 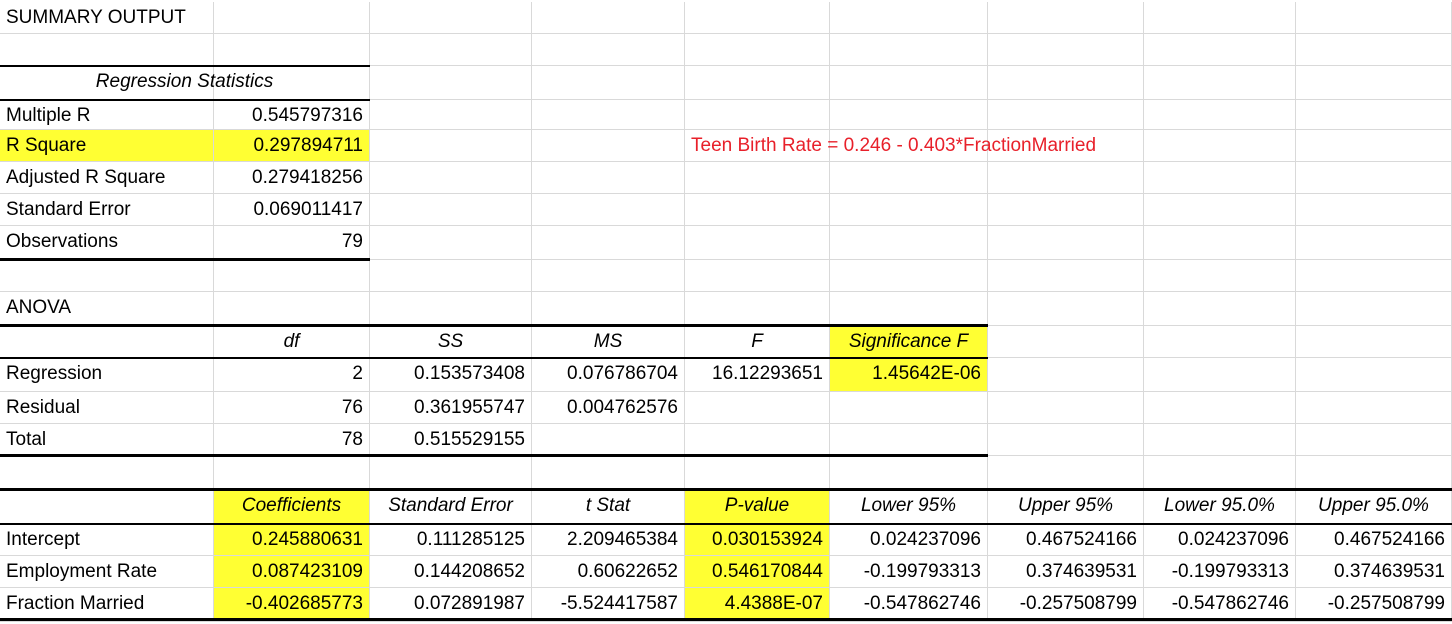 What do you see at coordinates (608, 342) in the screenshot?
I see `anova-header-3: MS` at bounding box center [608, 342].